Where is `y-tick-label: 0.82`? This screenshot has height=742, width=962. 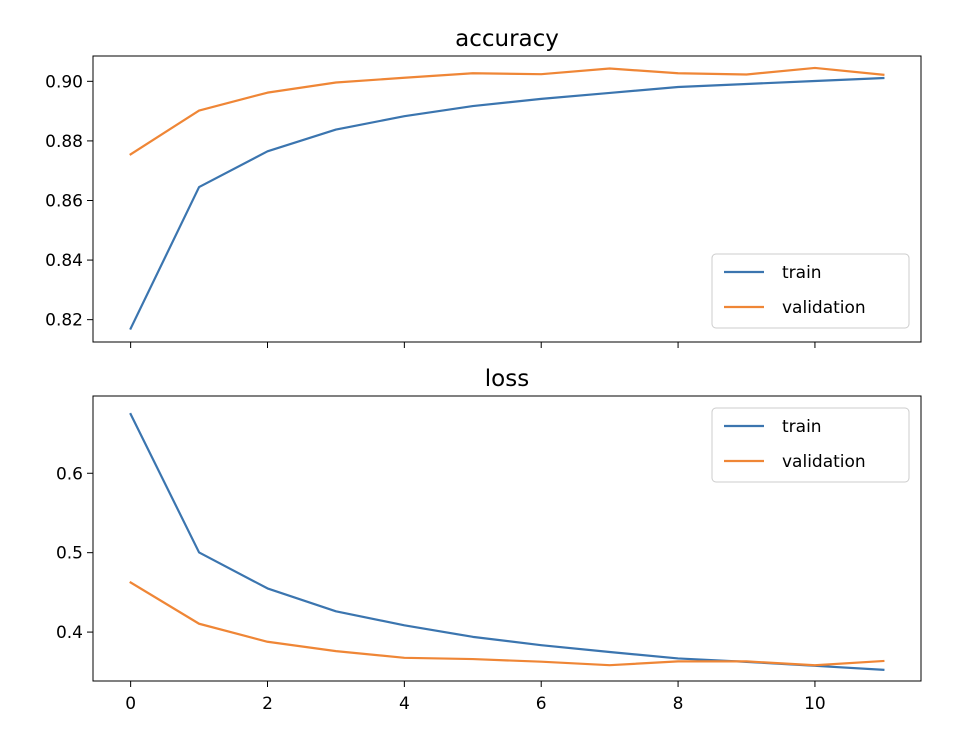 y-tick-label: 0.82 is located at coordinates (64, 321).